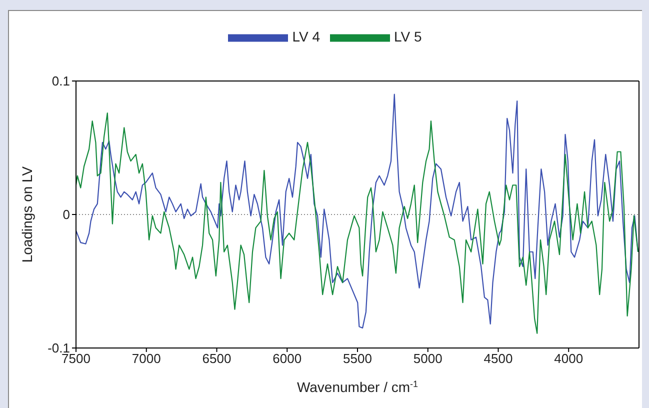  Describe the element at coordinates (306, 36) in the screenshot. I see `legend-label: LV 4` at that location.